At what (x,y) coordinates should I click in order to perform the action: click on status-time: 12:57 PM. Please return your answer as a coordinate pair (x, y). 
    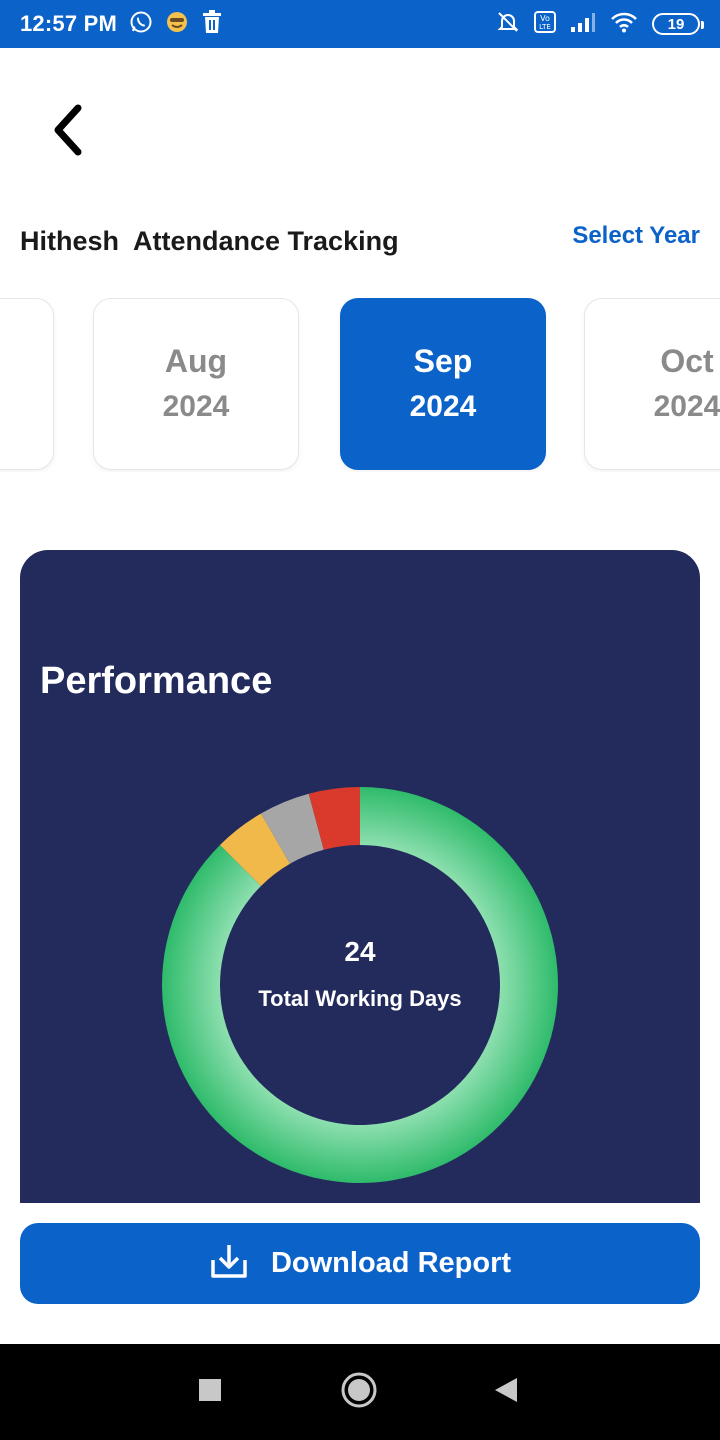
    Looking at the image, I should click on (68, 23).